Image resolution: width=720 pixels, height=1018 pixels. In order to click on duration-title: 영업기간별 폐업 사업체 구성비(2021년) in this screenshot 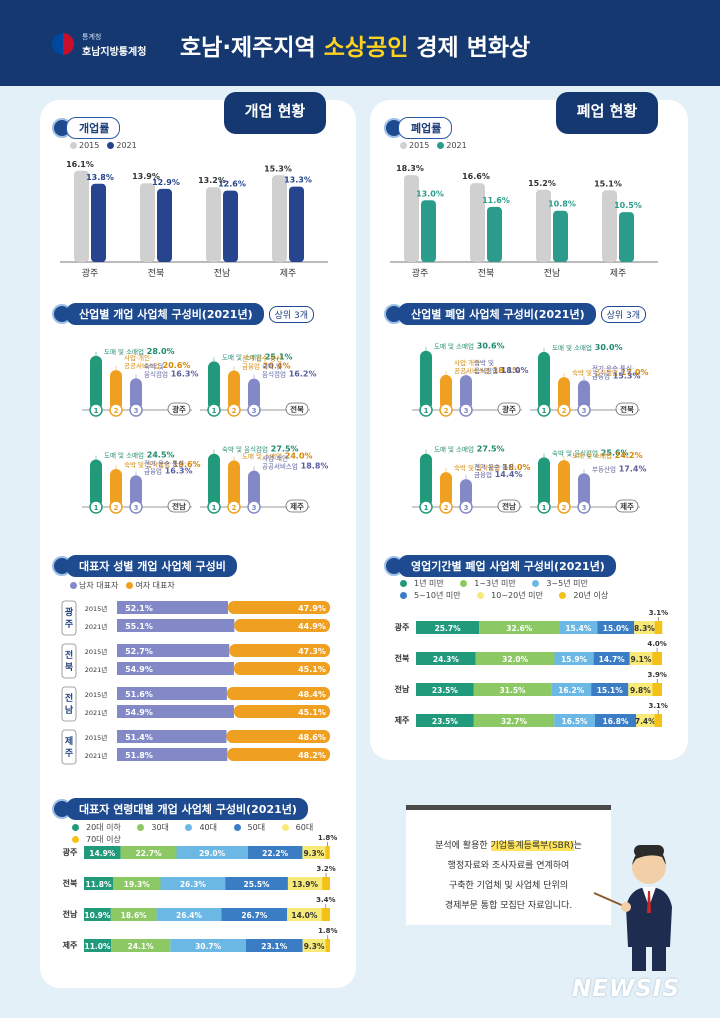, I will do `click(507, 566)`.